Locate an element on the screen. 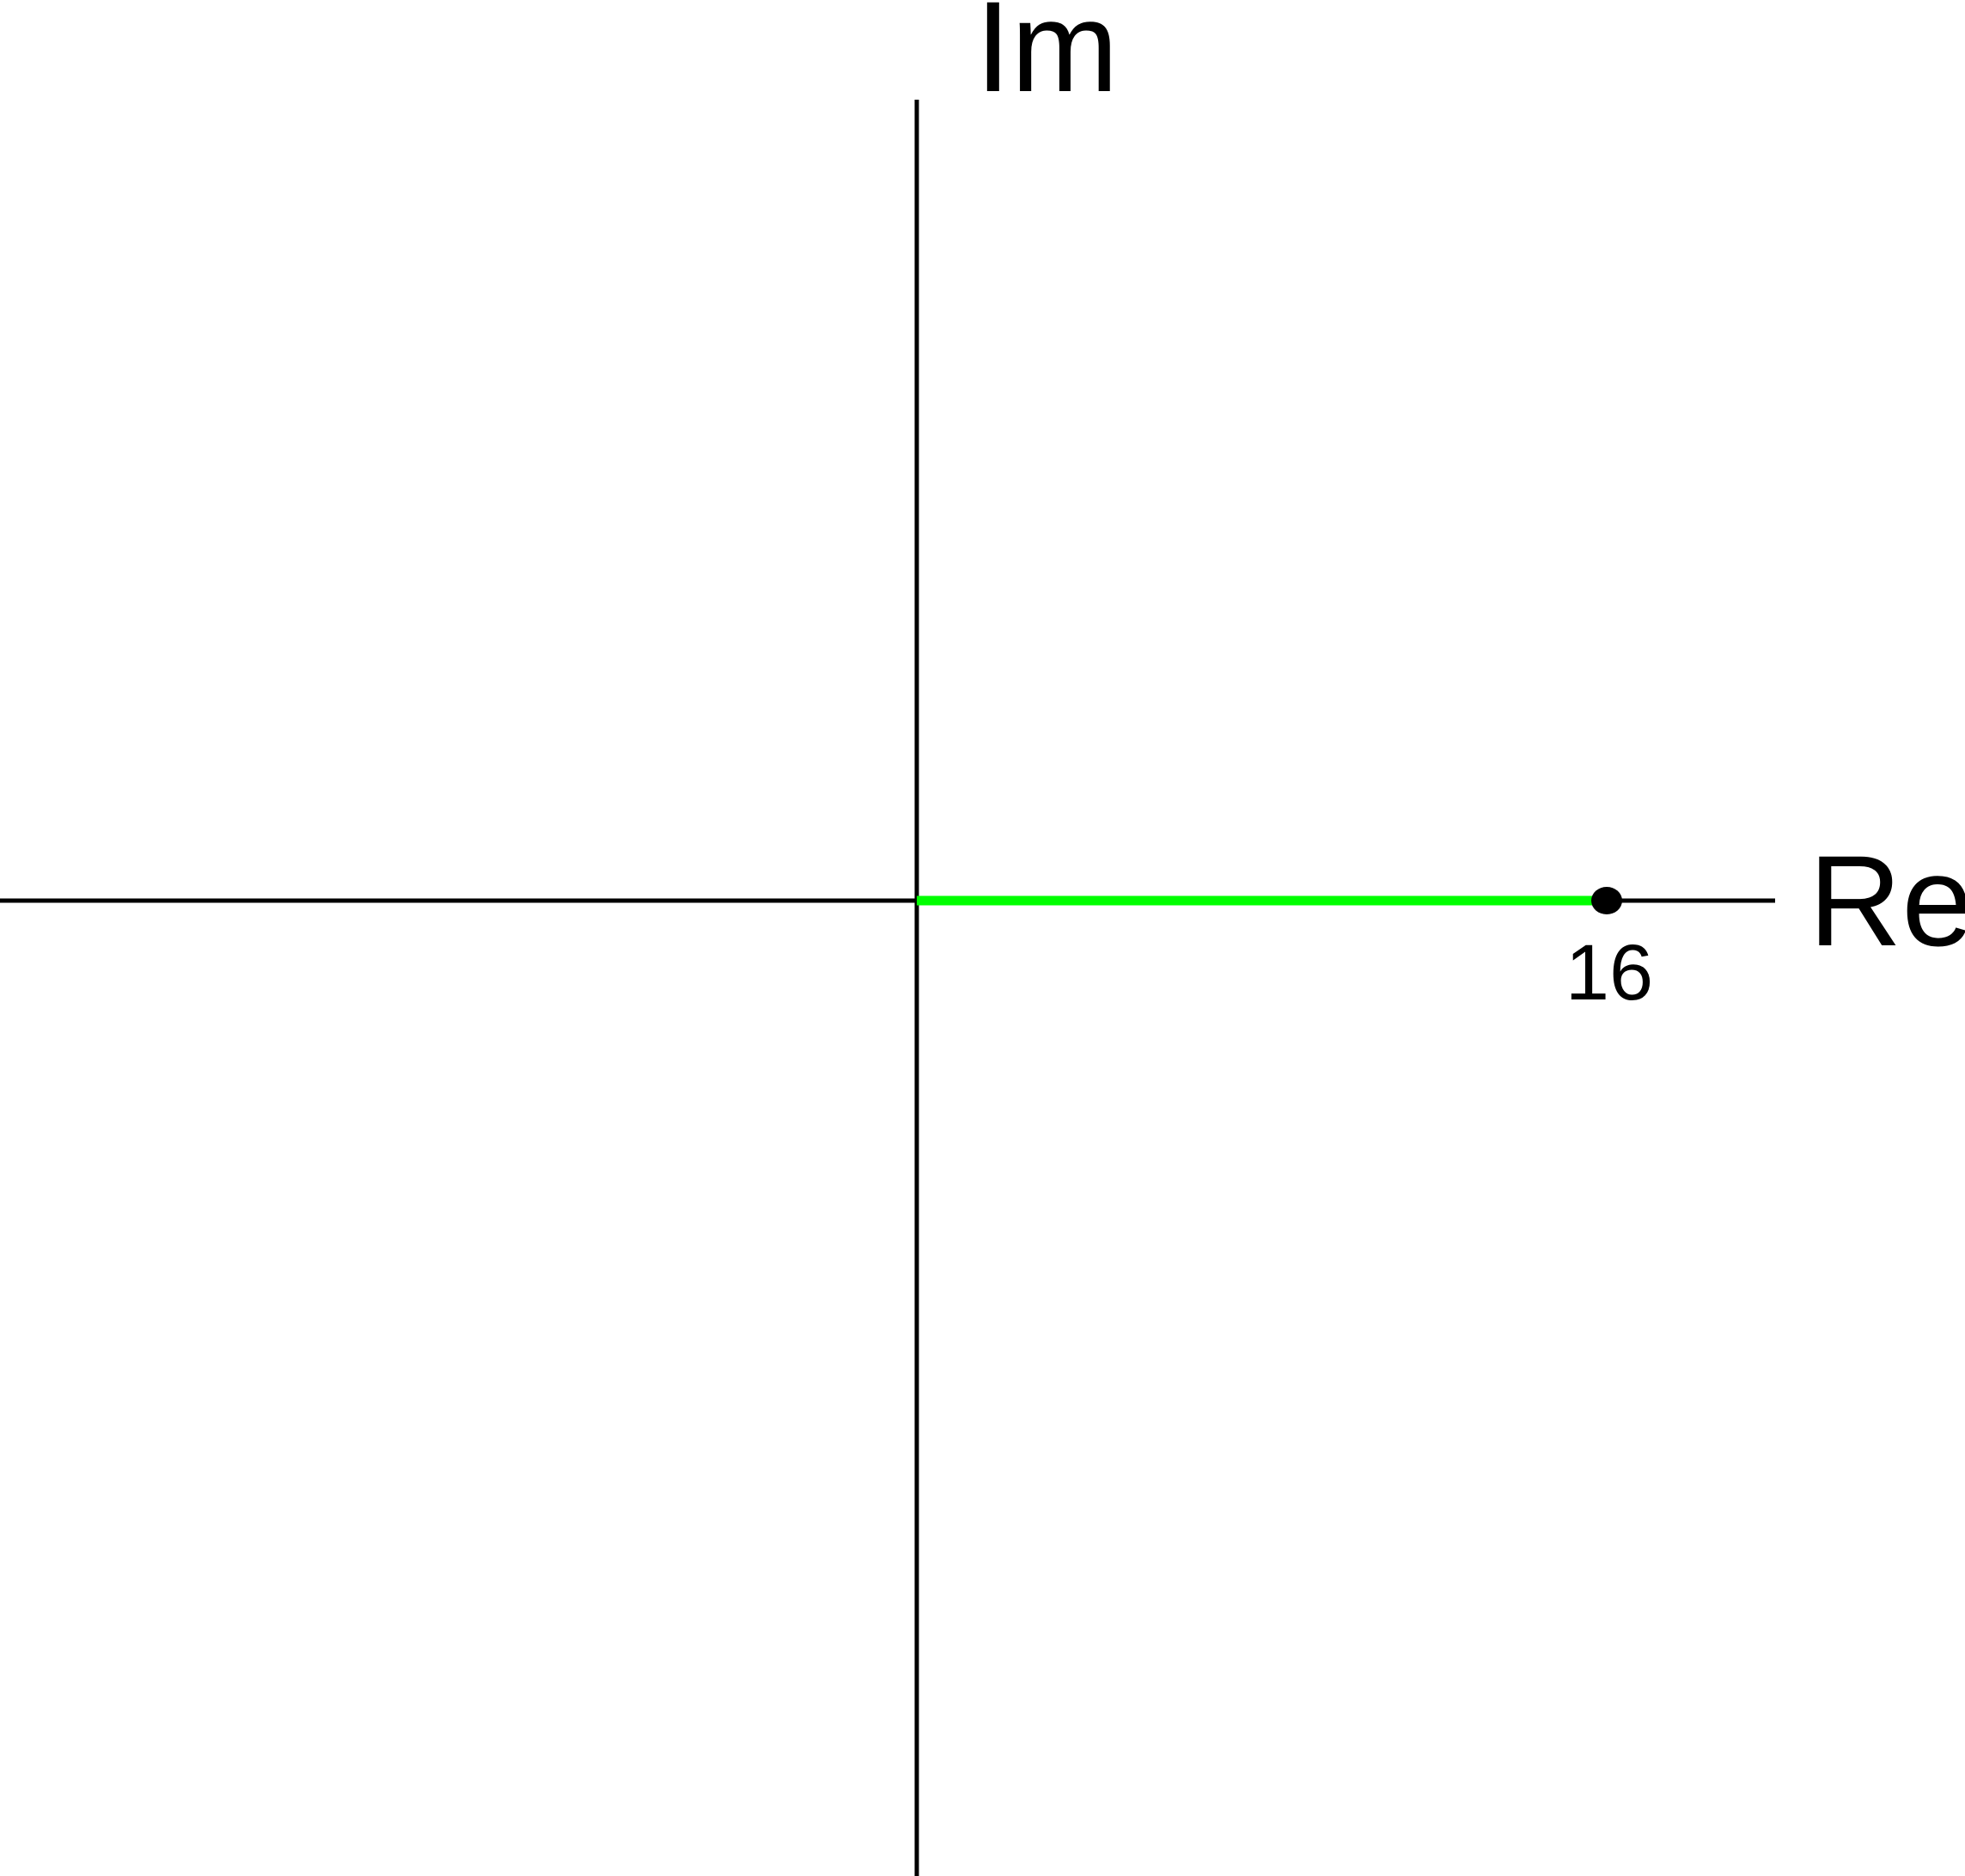 This screenshot has height=1876, width=1965. imaginary-axis-label: Im is located at coordinates (1047, 59).